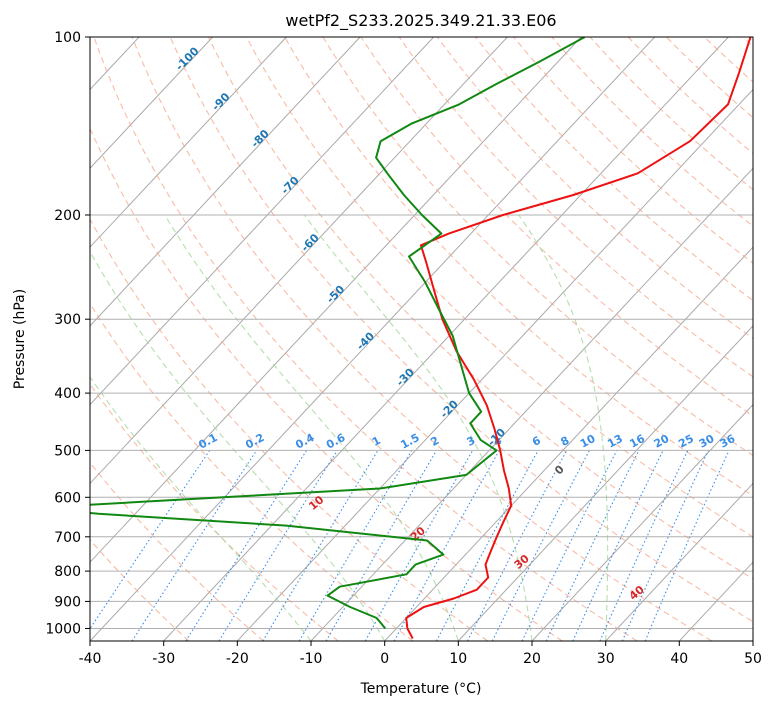 This screenshot has height=708, width=775. Describe the element at coordinates (420, 654) in the screenshot. I see `x-axis-ticks: -40 -30 -20 -10 0 10 20 30 40 50` at that location.